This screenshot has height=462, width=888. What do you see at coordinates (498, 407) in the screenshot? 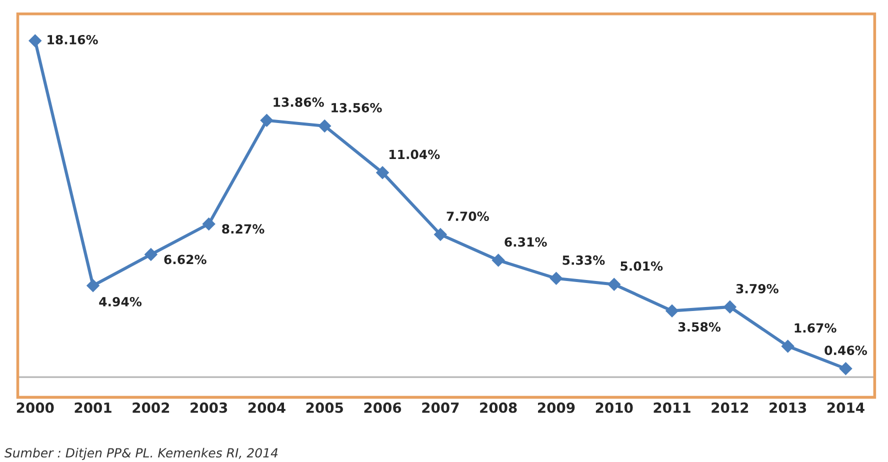
I see `x-tick-label: 2008` at bounding box center [498, 407].